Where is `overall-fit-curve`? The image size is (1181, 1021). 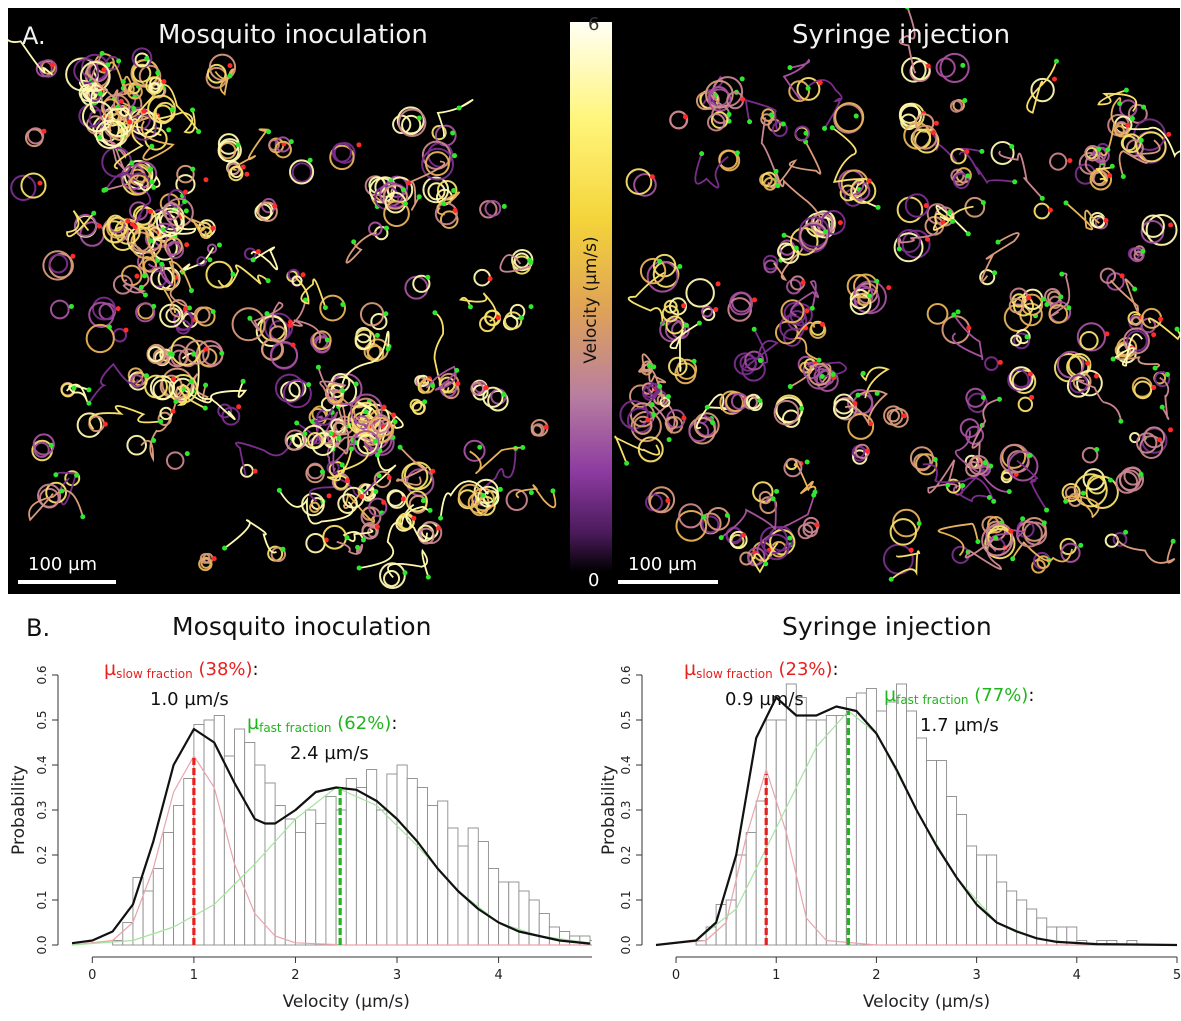 overall-fit-curve is located at coordinates (916, 821).